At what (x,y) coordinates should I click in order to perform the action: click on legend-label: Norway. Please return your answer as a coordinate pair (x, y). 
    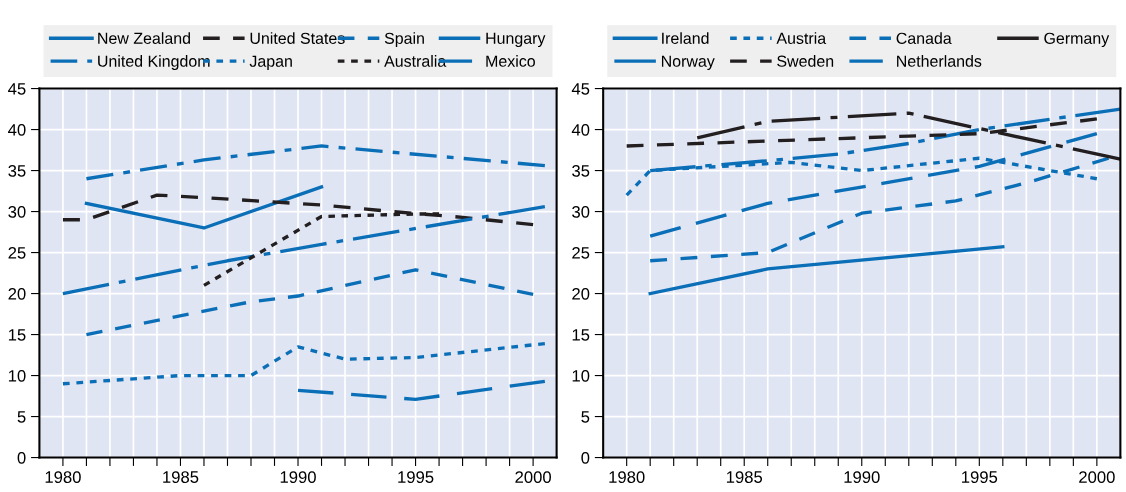
    Looking at the image, I should click on (688, 62).